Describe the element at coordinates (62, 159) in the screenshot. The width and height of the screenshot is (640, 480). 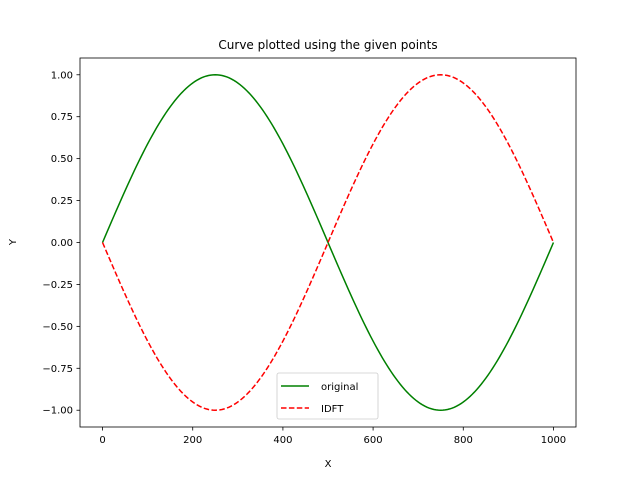
I see `y-tick-label: 0.50` at that location.